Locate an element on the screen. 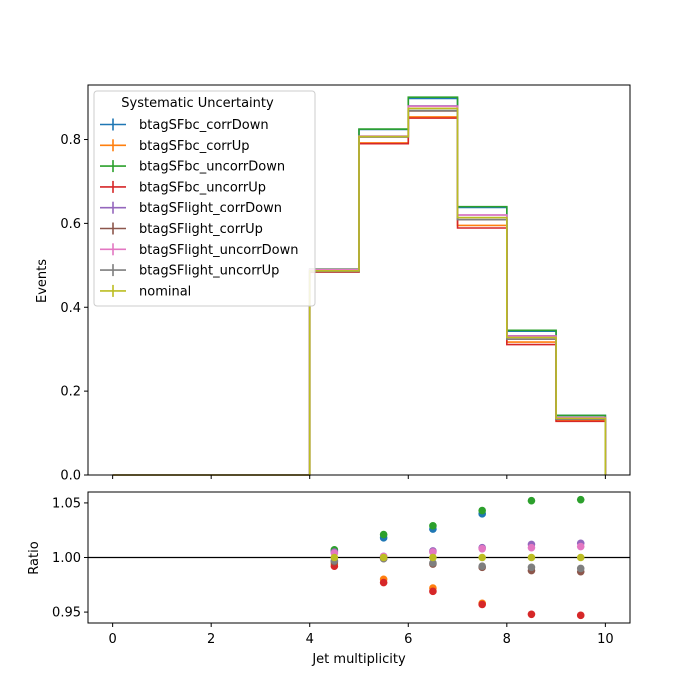 Image resolution: width=700 pixels, height=700 pixels. main-y-tick-label: 0.6 is located at coordinates (70, 224).